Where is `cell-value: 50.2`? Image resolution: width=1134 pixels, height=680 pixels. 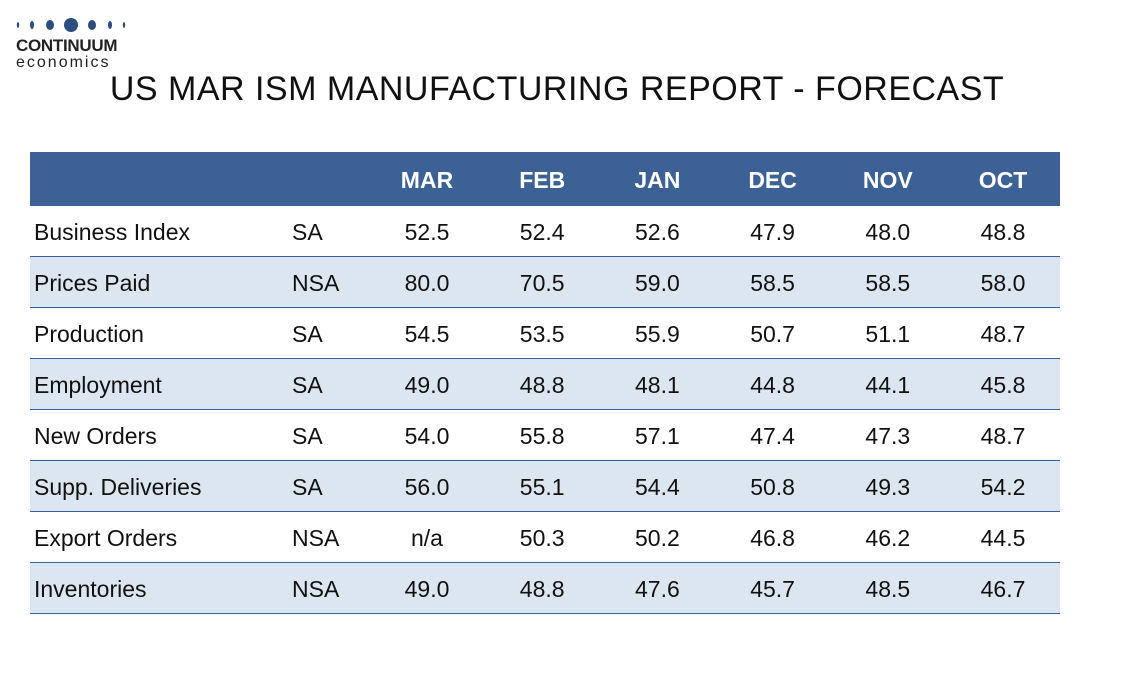 cell-value: 50.2 is located at coordinates (657, 538).